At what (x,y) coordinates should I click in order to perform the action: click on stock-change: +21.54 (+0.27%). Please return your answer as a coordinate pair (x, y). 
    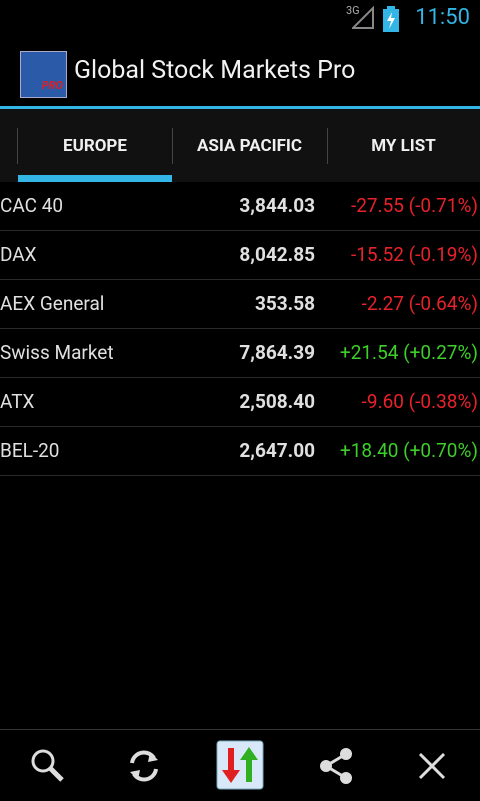
    Looking at the image, I should click on (408, 352).